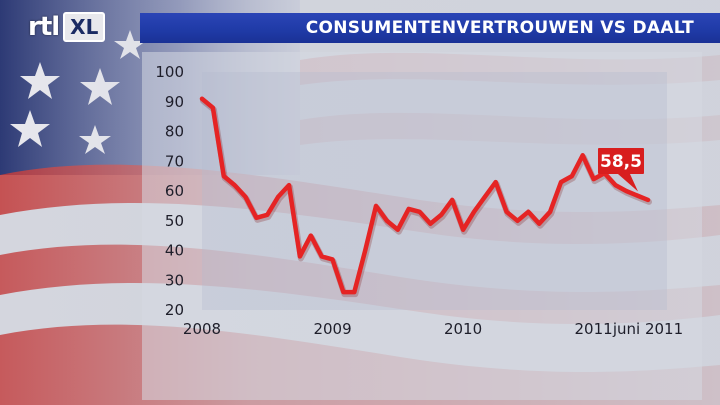 The image size is (720, 405). What do you see at coordinates (463, 329) in the screenshot?
I see `x-tick-label: 2010` at bounding box center [463, 329].